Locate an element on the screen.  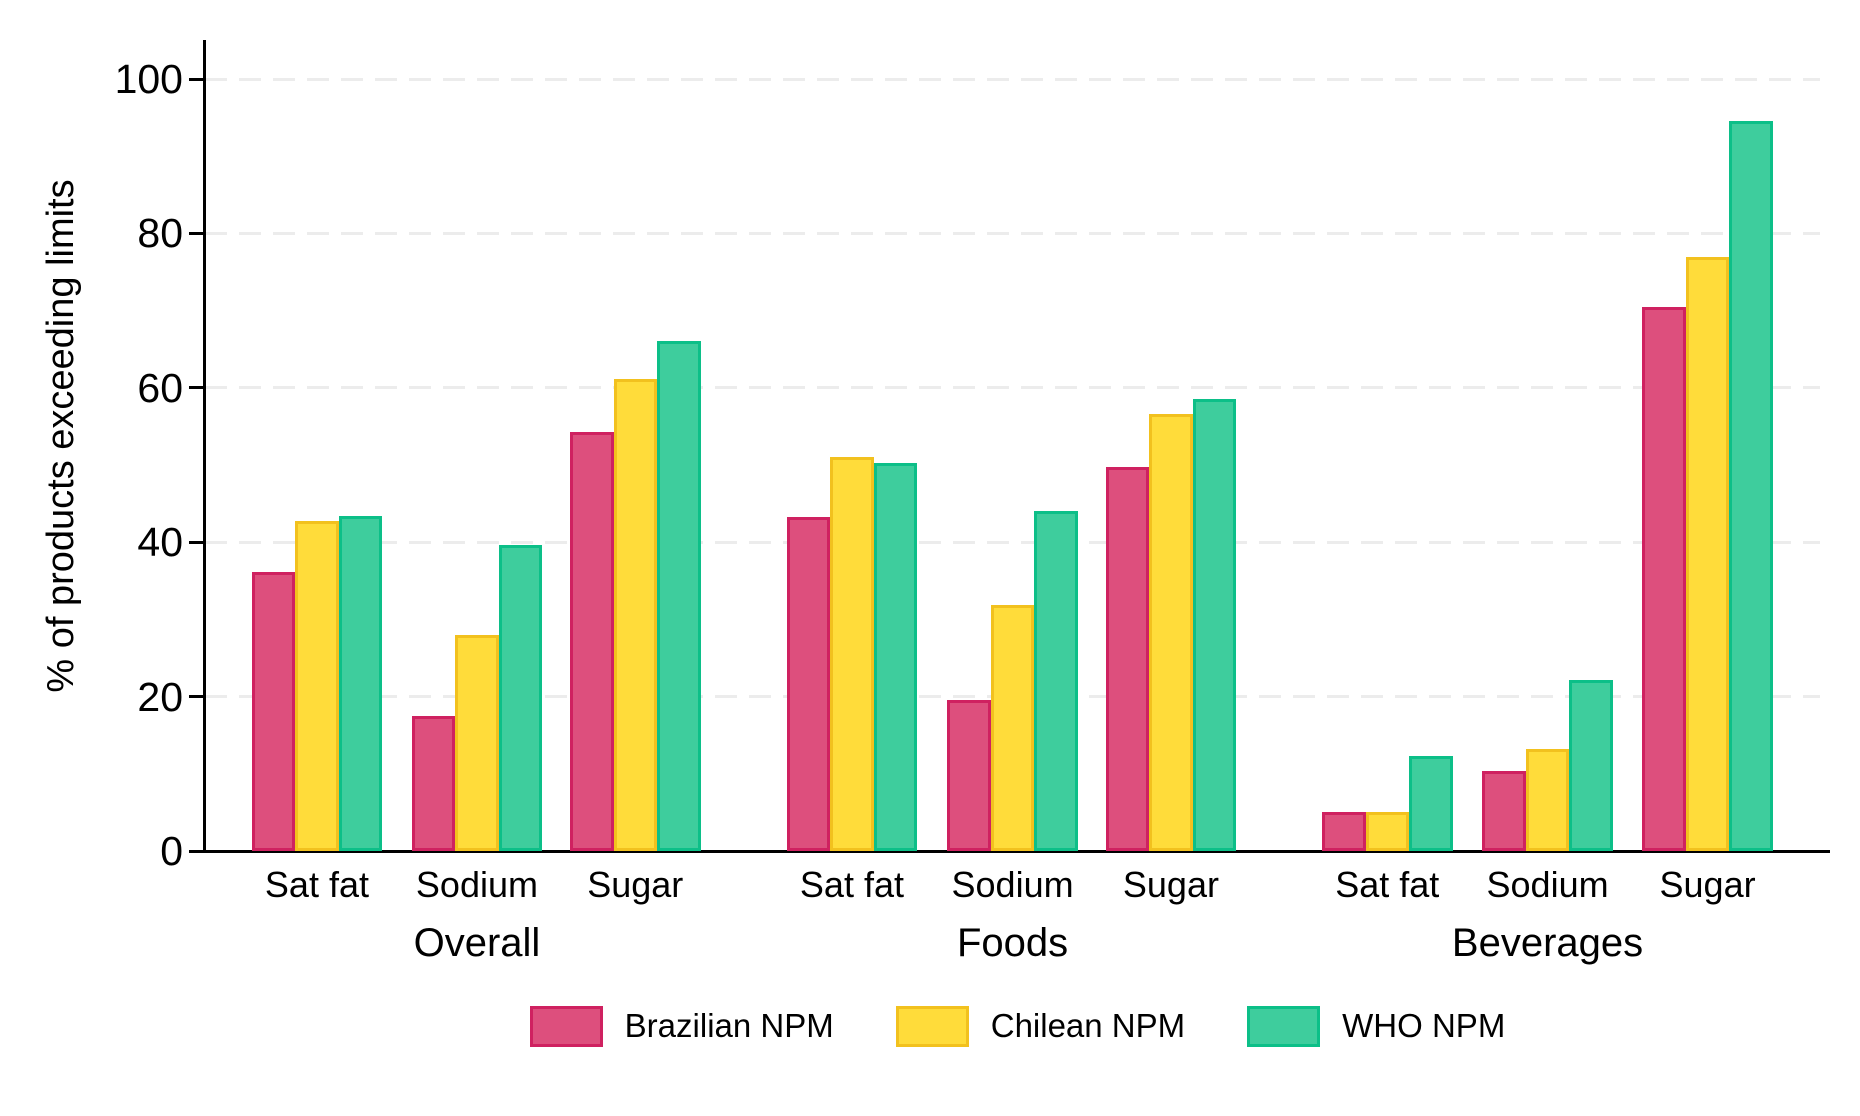
bar-brazilian-npm-foods-sodium is located at coordinates (969, 775).